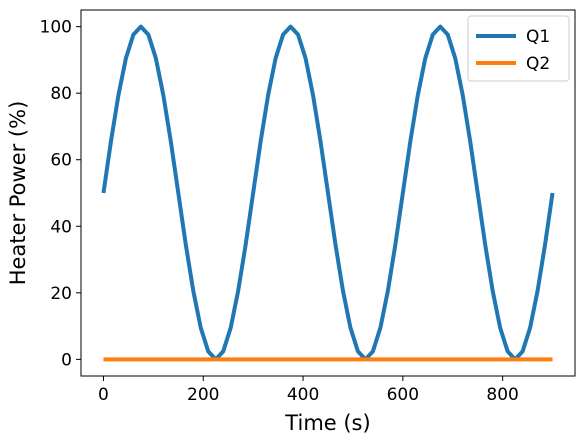  Describe the element at coordinates (327, 423) in the screenshot. I see `x-axis-label: Time (s)` at that location.